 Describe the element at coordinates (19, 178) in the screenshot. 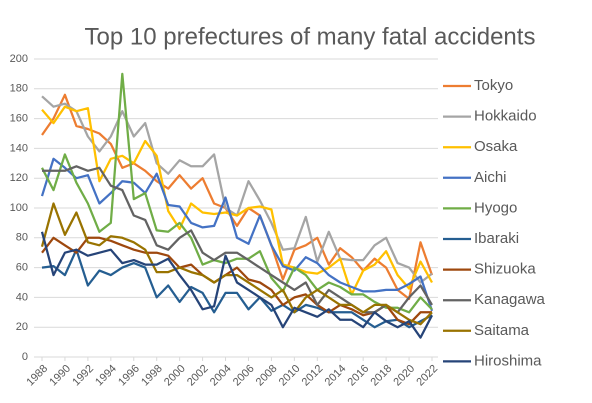

I see `y-tick-label: 120` at that location.